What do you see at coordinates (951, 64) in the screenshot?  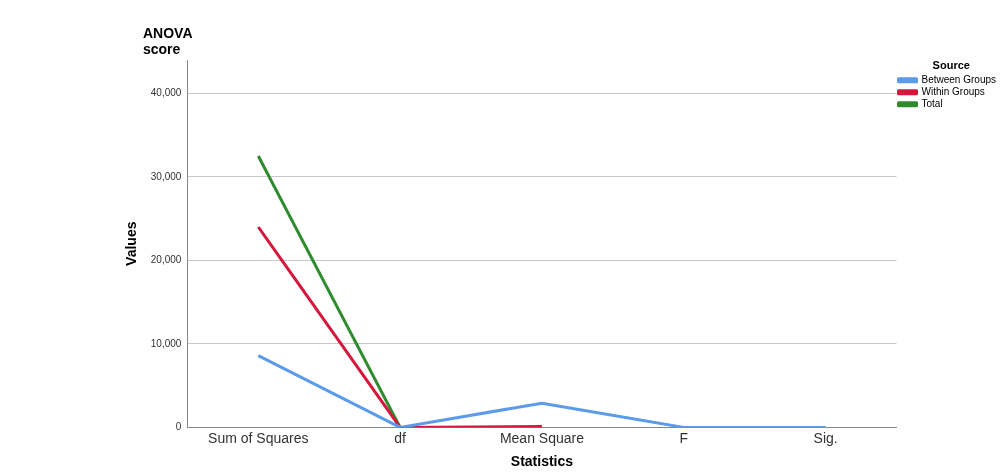 I see `legend-title: Source` at bounding box center [951, 64].